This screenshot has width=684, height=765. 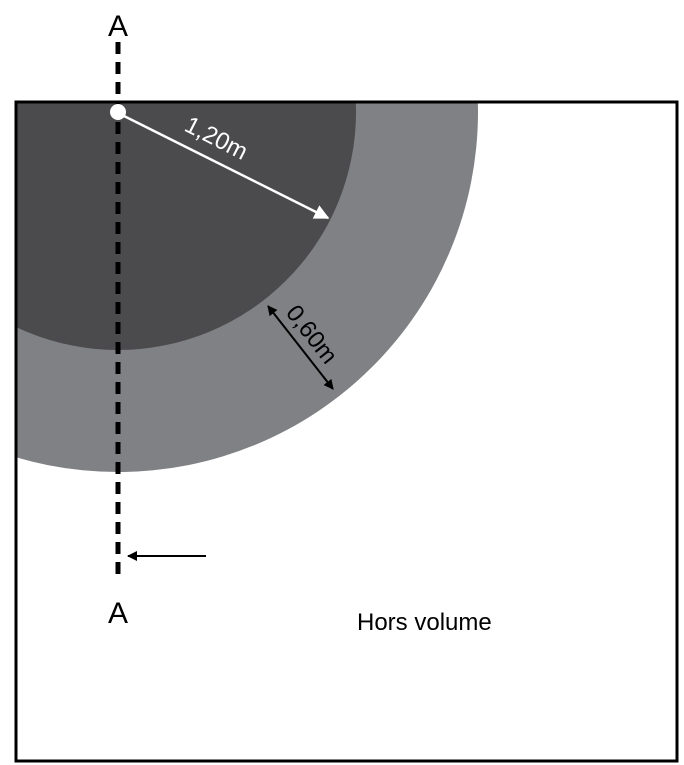 I want to click on center-point, so click(x=118, y=112).